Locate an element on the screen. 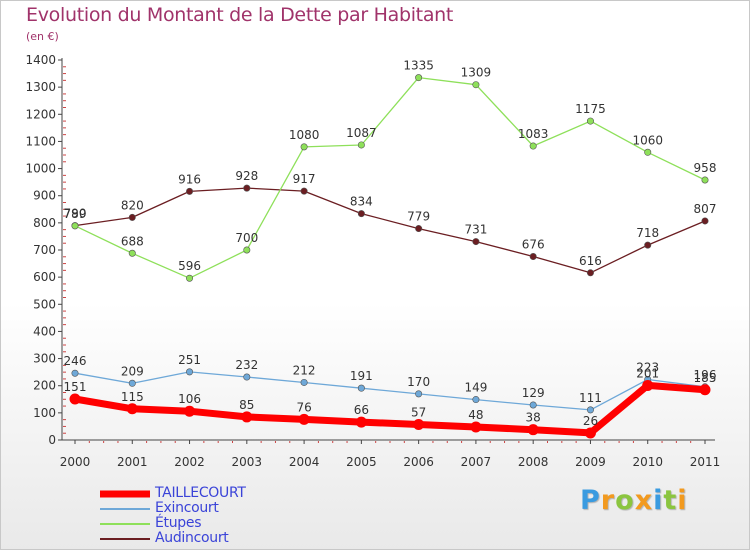 The width and height of the screenshot is (750, 550). legend-label: Audincourt is located at coordinates (192, 538).